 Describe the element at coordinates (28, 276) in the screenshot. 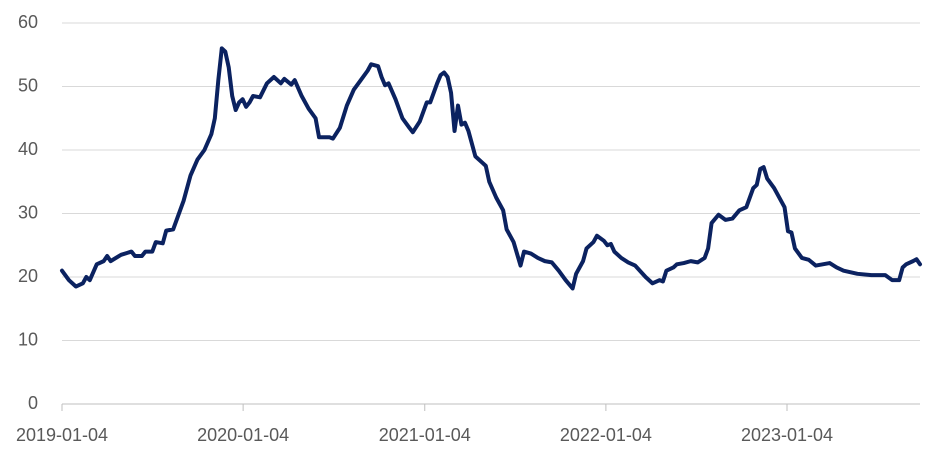

I see `y-tick-label: 20` at that location.